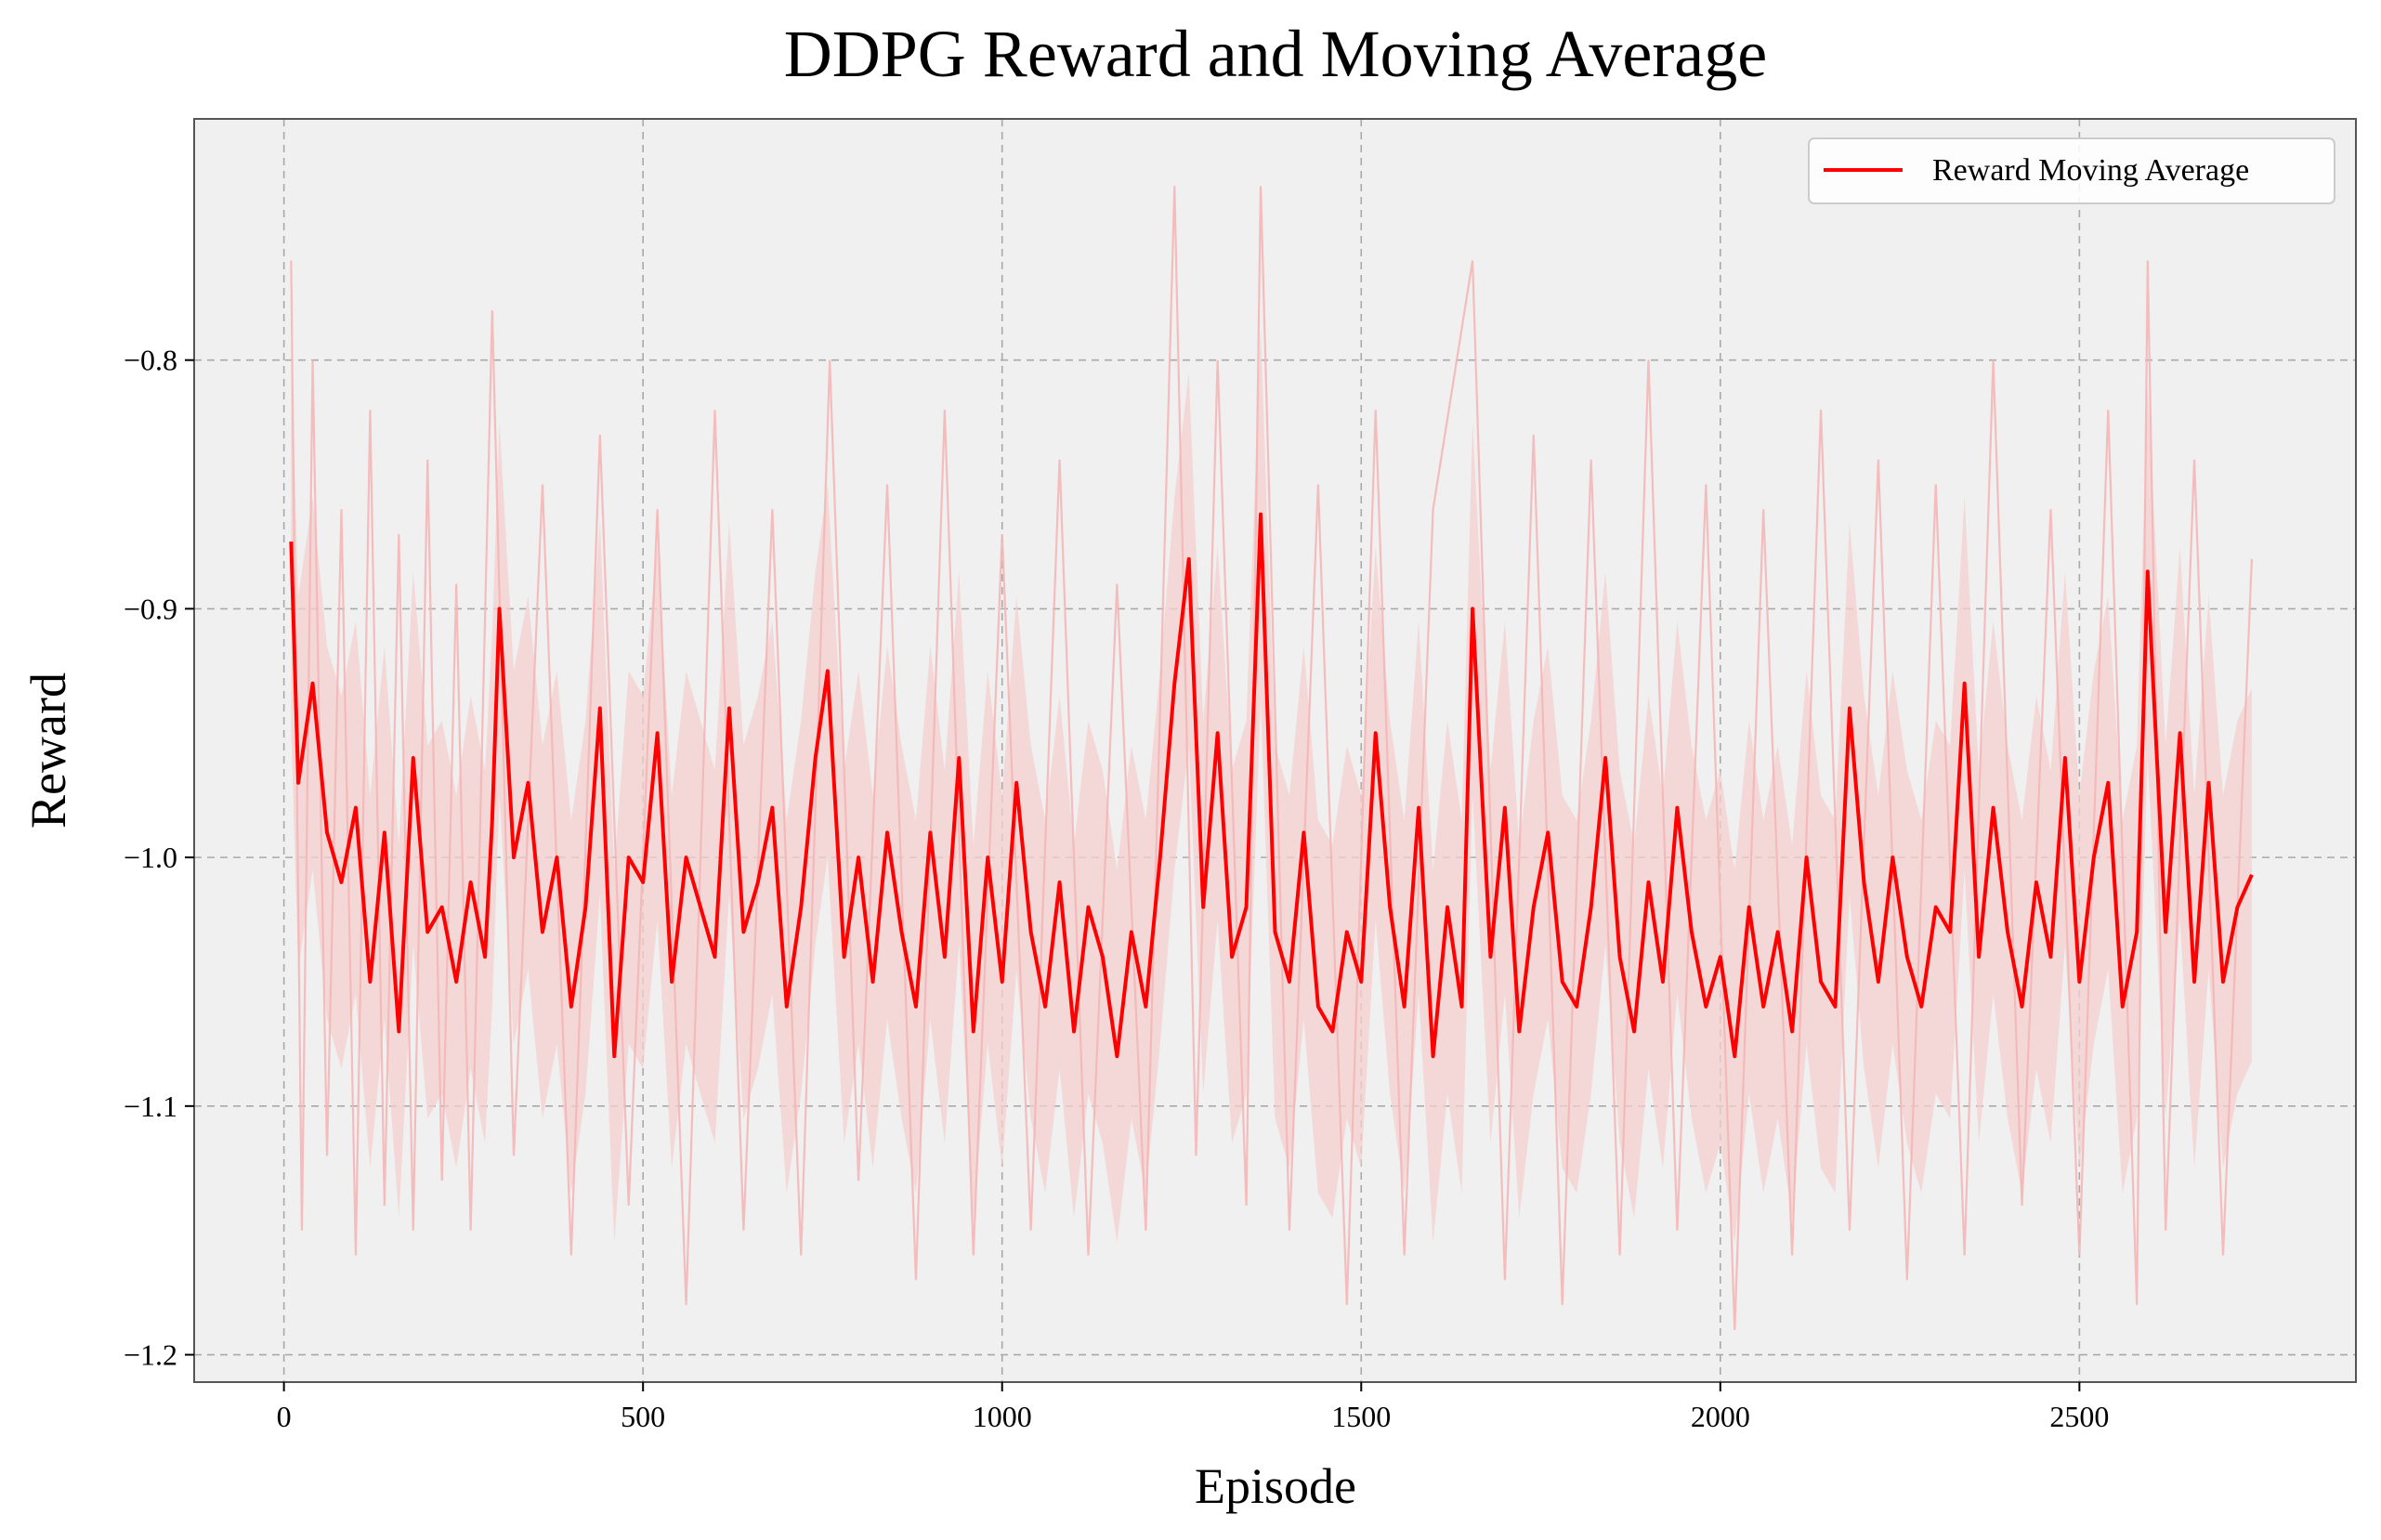 Image resolution: width=2381 pixels, height=1540 pixels. Describe the element at coordinates (150, 360) in the screenshot. I see `y-tick-label: −0.8` at that location.